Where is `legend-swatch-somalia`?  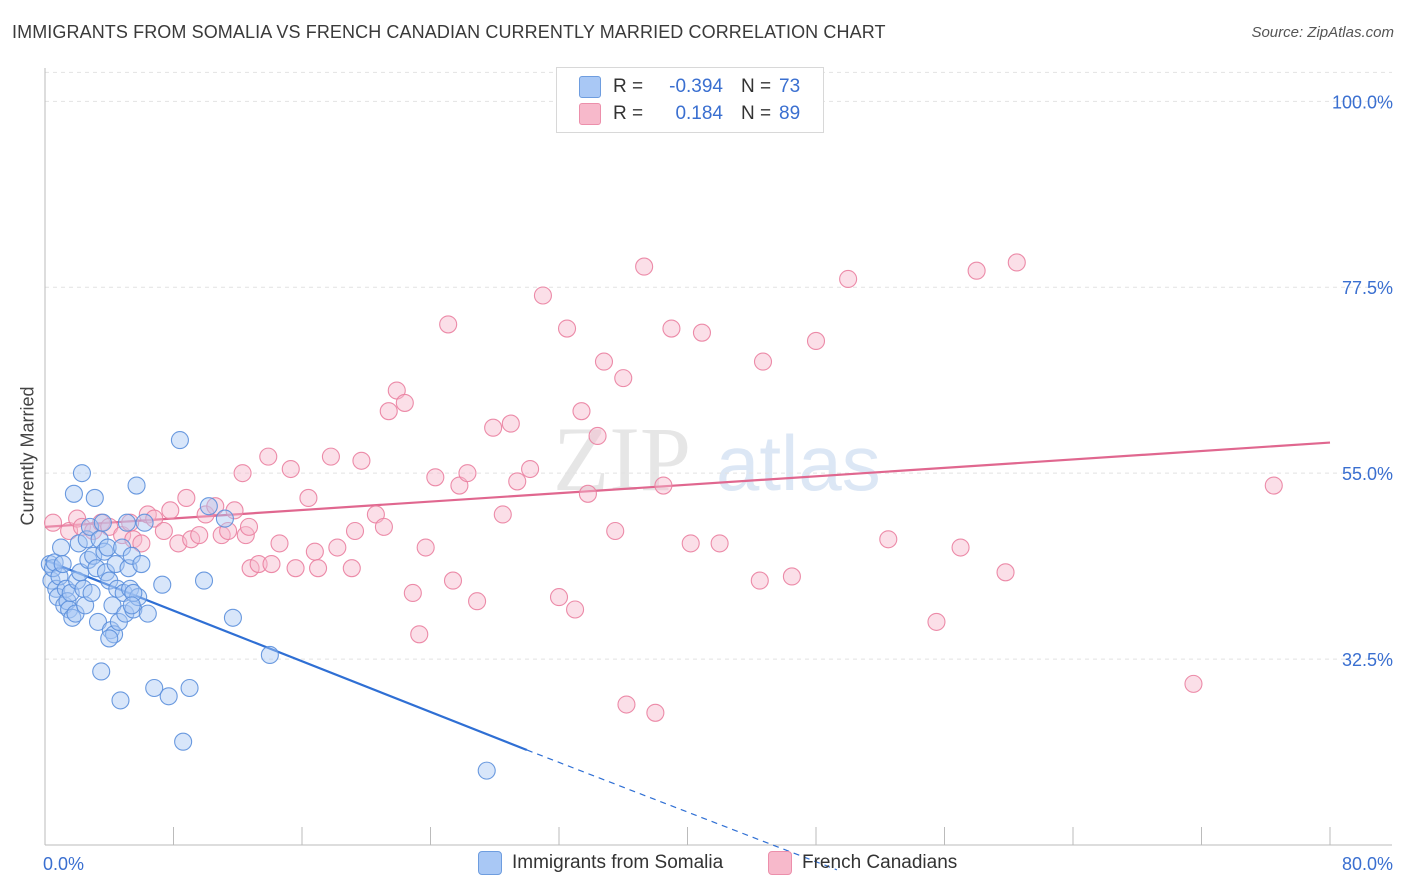 legend-swatch-somalia is located at coordinates (590, 87).